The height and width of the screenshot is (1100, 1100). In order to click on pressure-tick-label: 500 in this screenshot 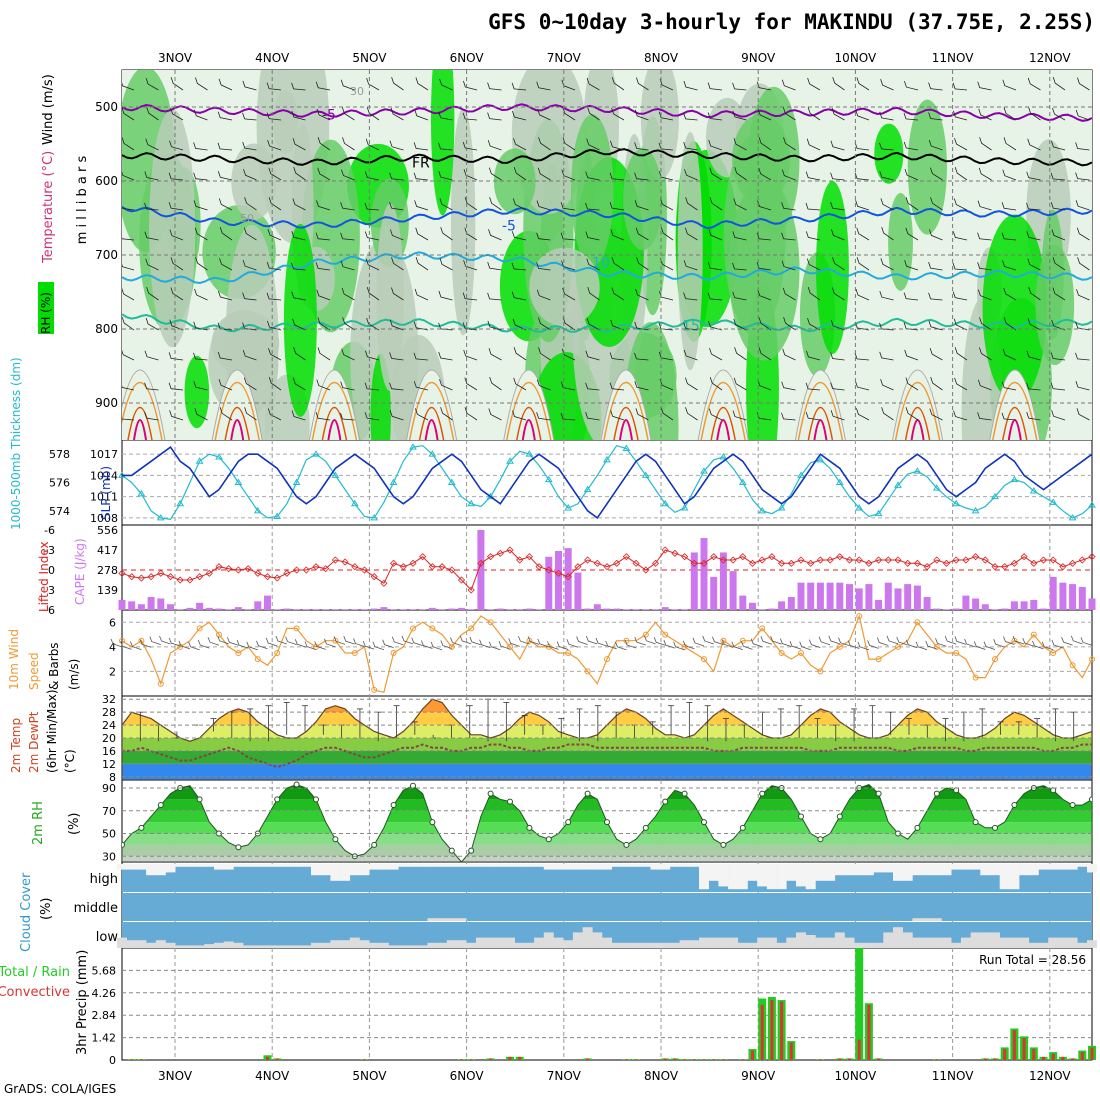, I will do `click(106, 107)`.